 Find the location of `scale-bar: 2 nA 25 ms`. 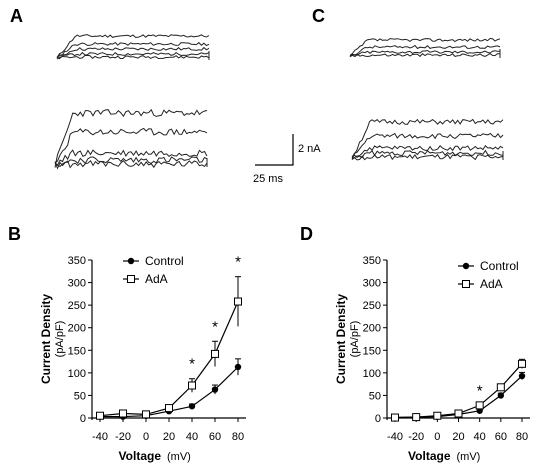

scale-bar: 2 nA 25 ms is located at coordinates (287, 159).